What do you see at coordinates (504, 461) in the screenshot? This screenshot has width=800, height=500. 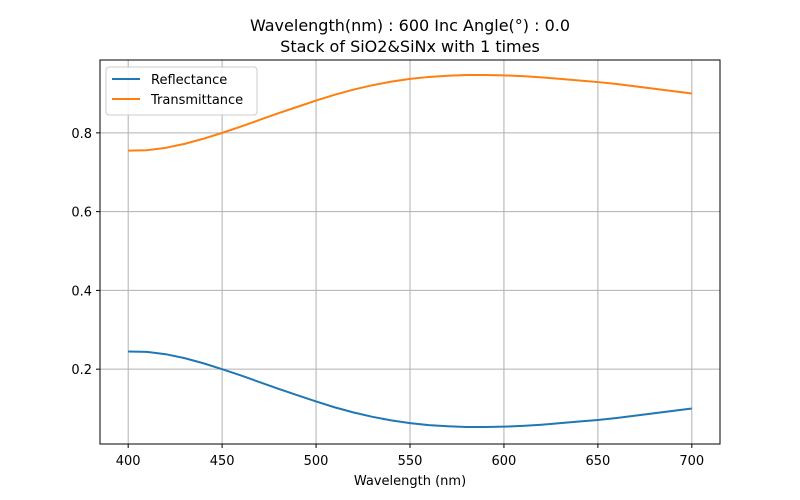 I see `x-tick-label: 600` at bounding box center [504, 461].